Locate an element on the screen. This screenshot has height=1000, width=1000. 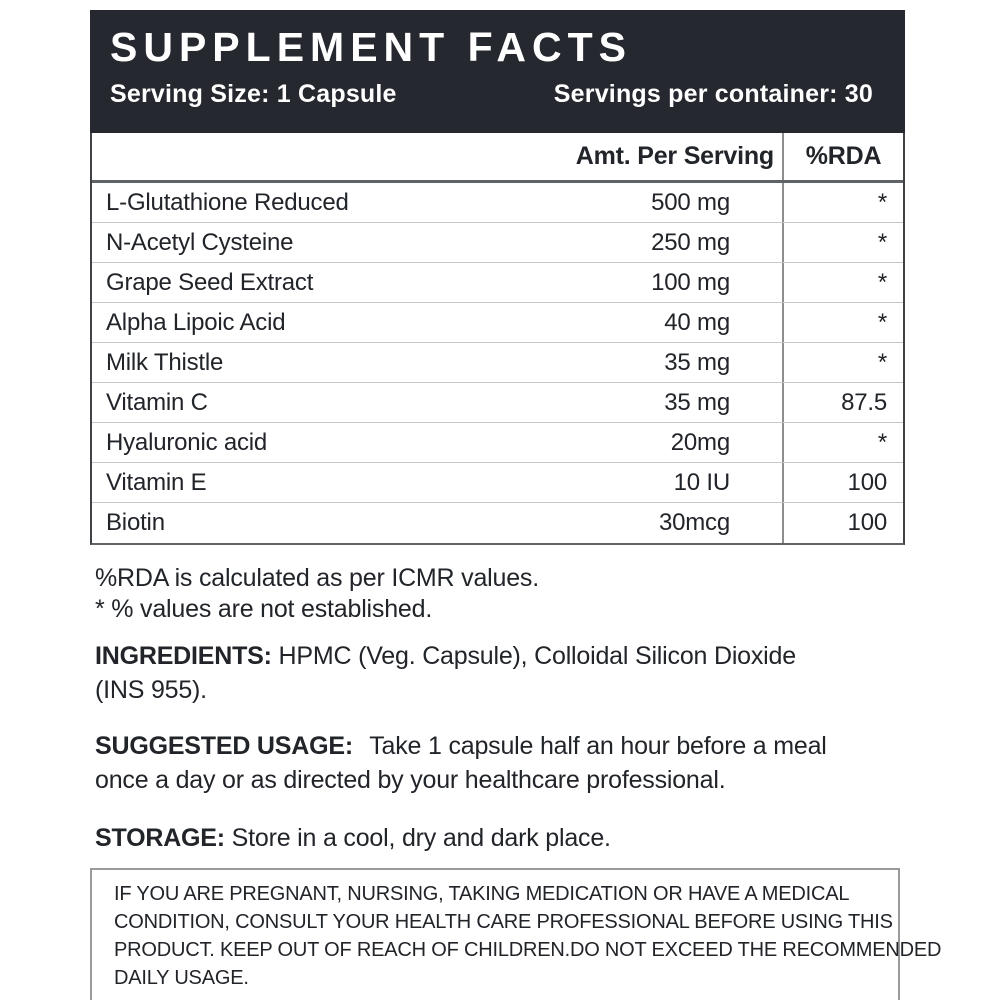
nutrient-row: Alpha Lipoic Acid 40 mg * is located at coordinates (497, 323).